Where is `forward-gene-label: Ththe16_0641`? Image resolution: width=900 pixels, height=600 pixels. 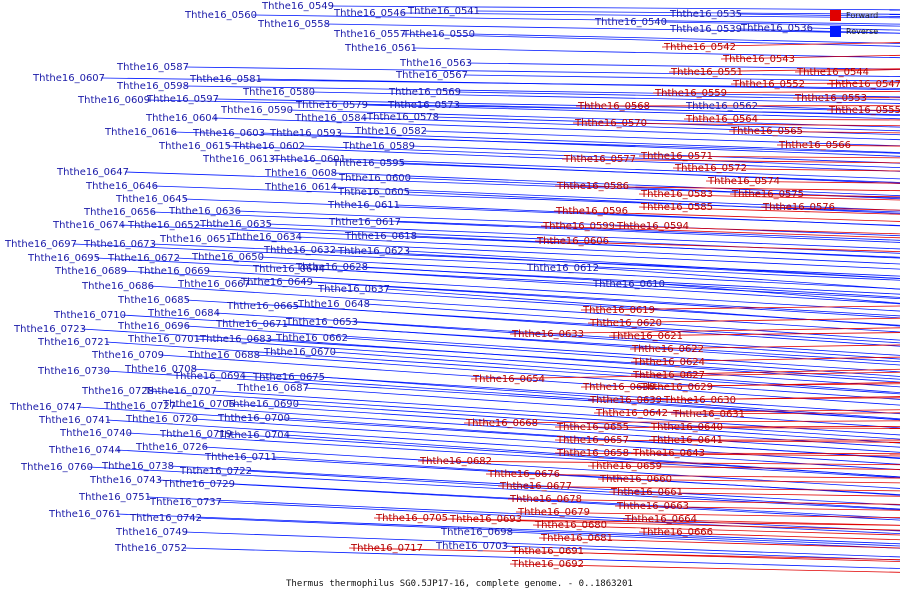 forward-gene-label: Ththe16_0641 is located at coordinates (686, 440).